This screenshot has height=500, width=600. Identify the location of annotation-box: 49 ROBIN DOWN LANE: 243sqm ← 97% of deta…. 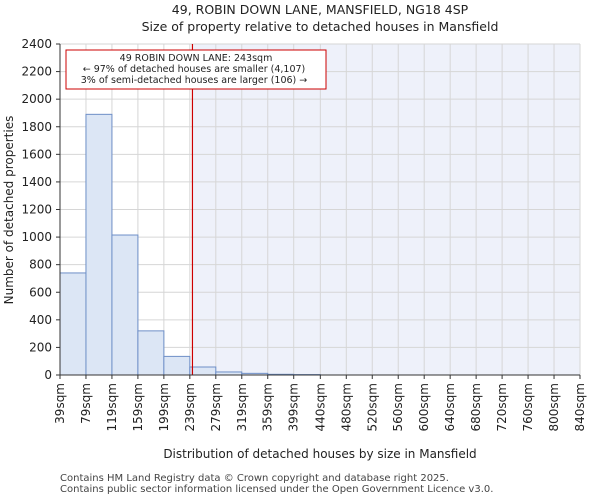
(196, 69).